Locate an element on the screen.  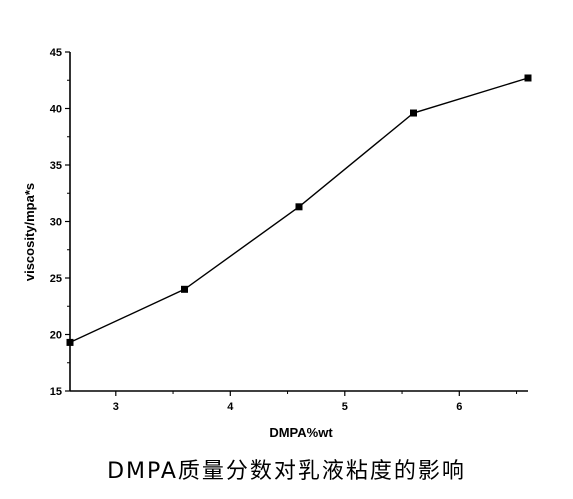
y-tick-label: 40 is located at coordinates (56, 110).